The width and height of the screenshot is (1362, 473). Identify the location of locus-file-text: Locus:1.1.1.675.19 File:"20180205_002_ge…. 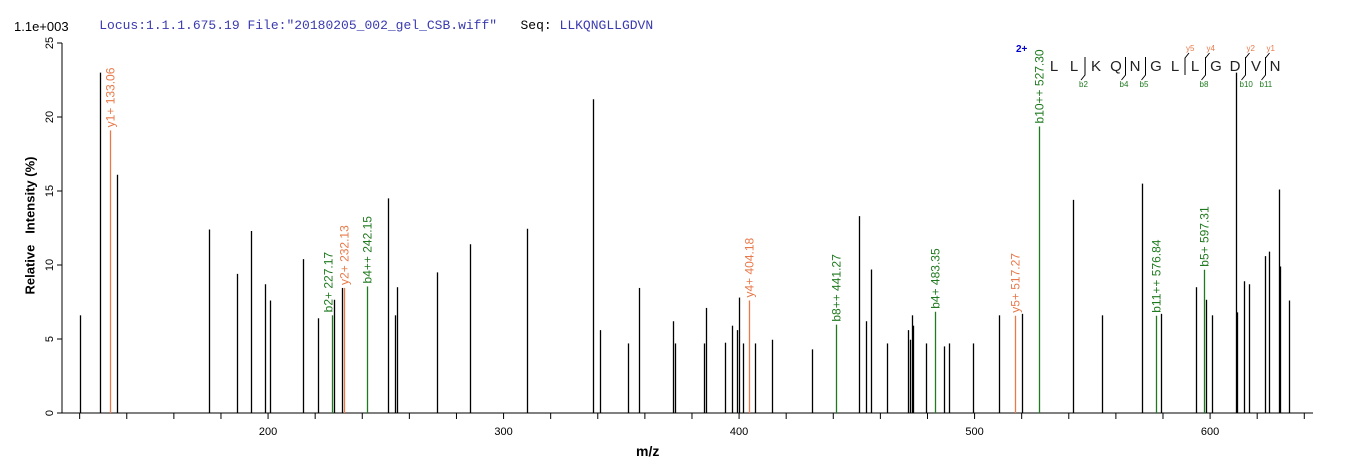
(298, 25).